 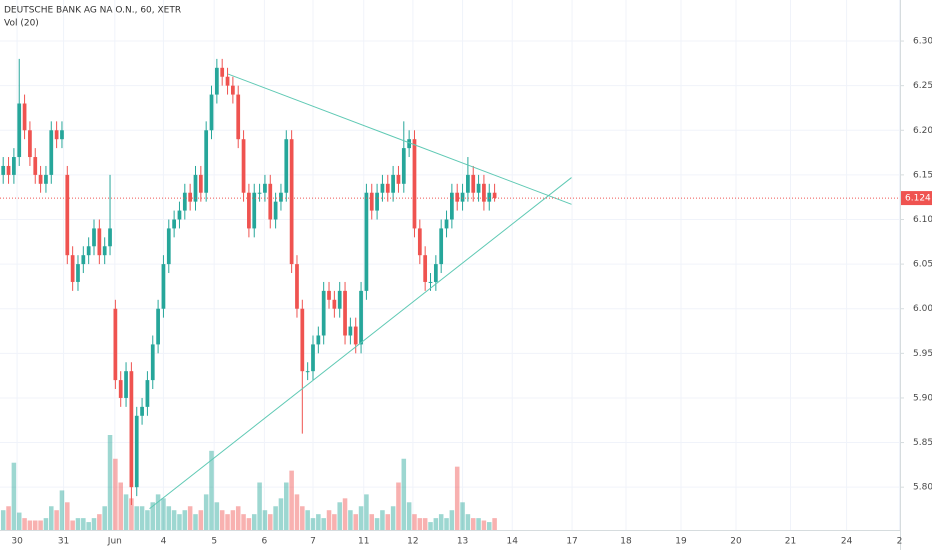 What do you see at coordinates (900, 542) in the screenshot?
I see `x-tick-label: 2` at bounding box center [900, 542].